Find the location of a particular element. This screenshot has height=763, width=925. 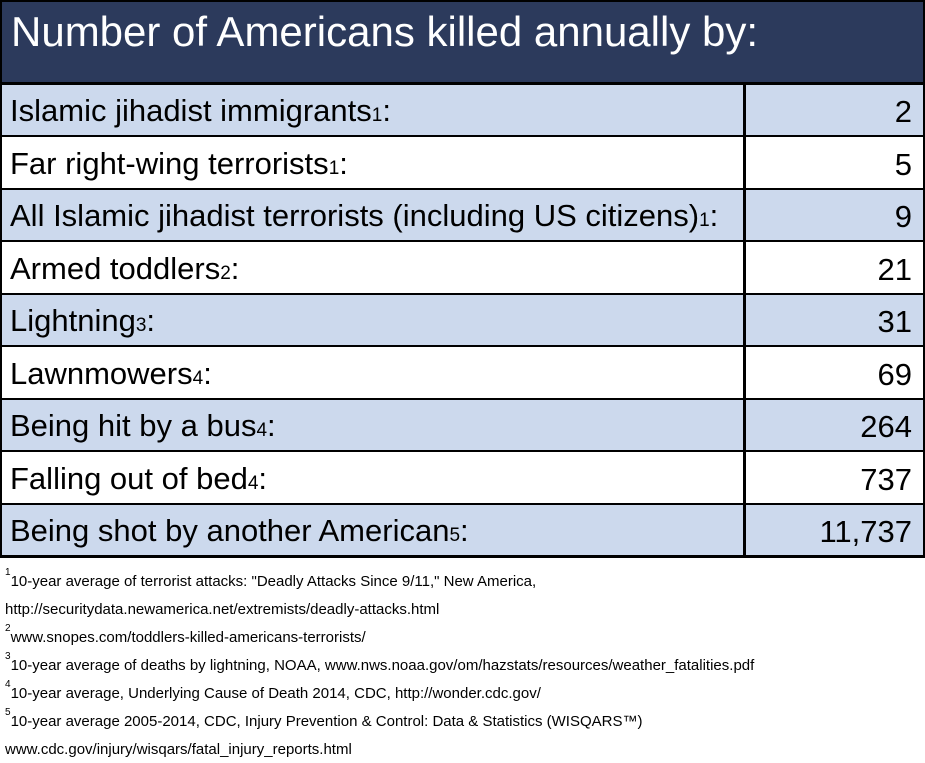

row-label: Armed toddlers 2: is located at coordinates (125, 268).